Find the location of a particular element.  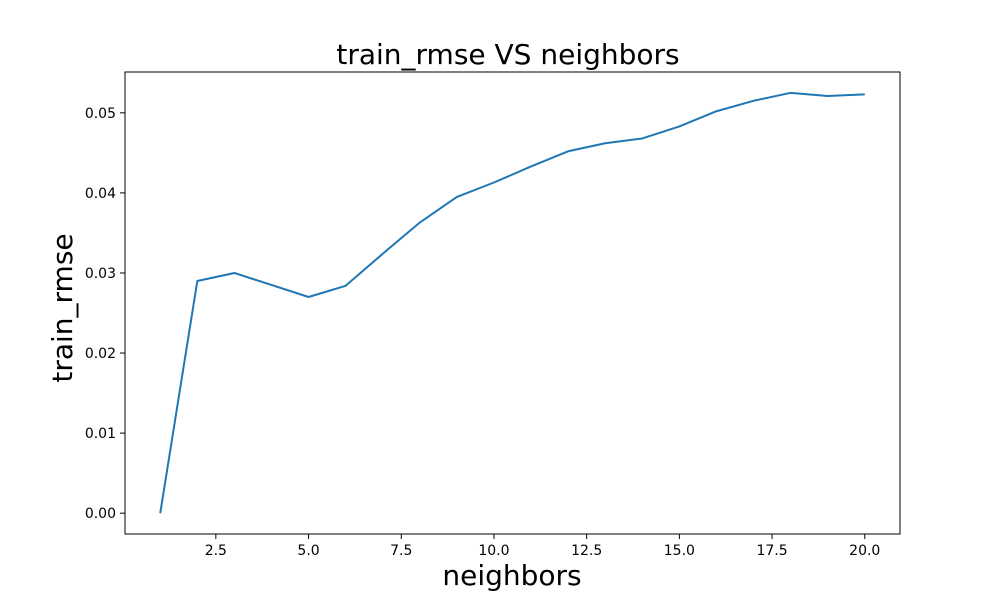

x-tick-label: 5.0 is located at coordinates (308, 551).